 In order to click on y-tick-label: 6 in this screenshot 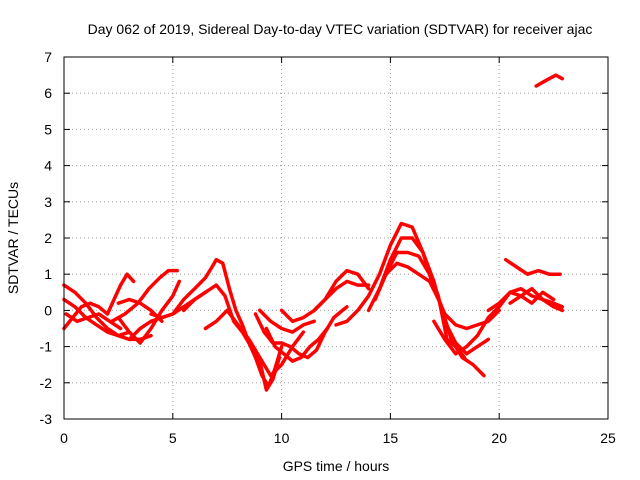, I will do `click(48, 93)`.